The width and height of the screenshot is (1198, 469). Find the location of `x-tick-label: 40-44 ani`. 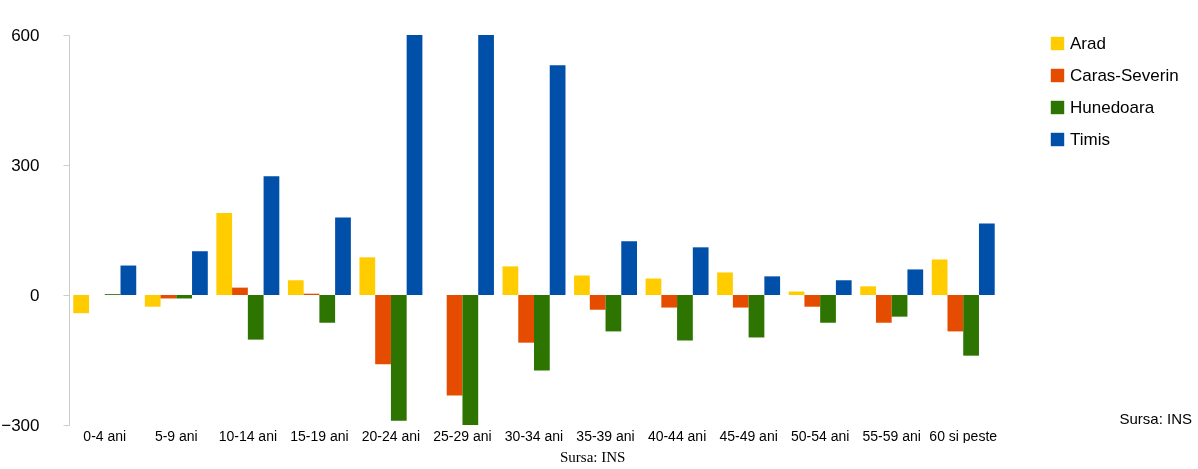

x-tick-label: 40-44 ani is located at coordinates (677, 435).